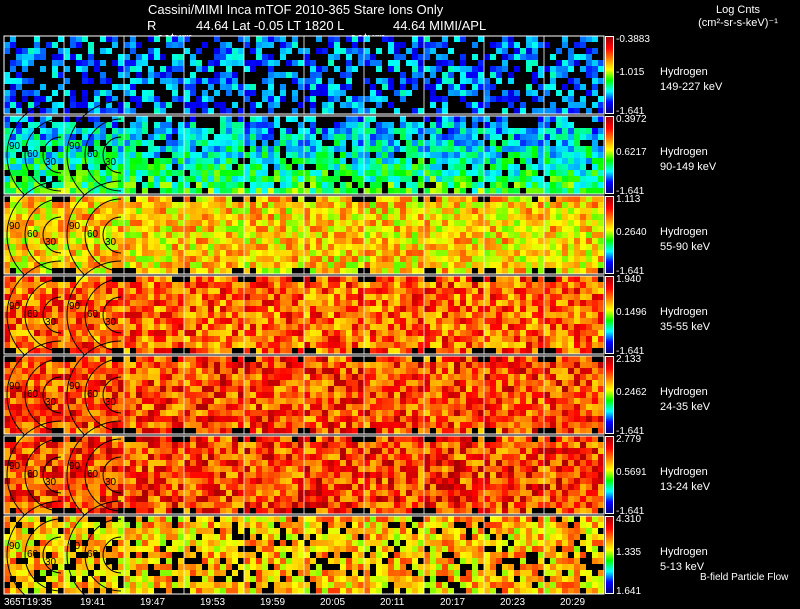  What do you see at coordinates (630, 72) in the screenshot?
I see `colorbar-mid-label: -1.015` at bounding box center [630, 72].